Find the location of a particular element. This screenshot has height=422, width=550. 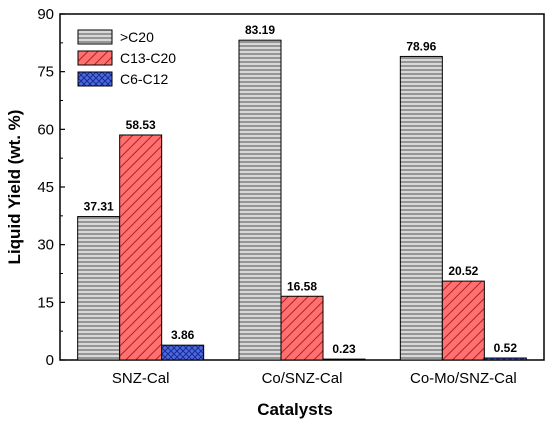

legend-label: >C20 is located at coordinates (137, 37).